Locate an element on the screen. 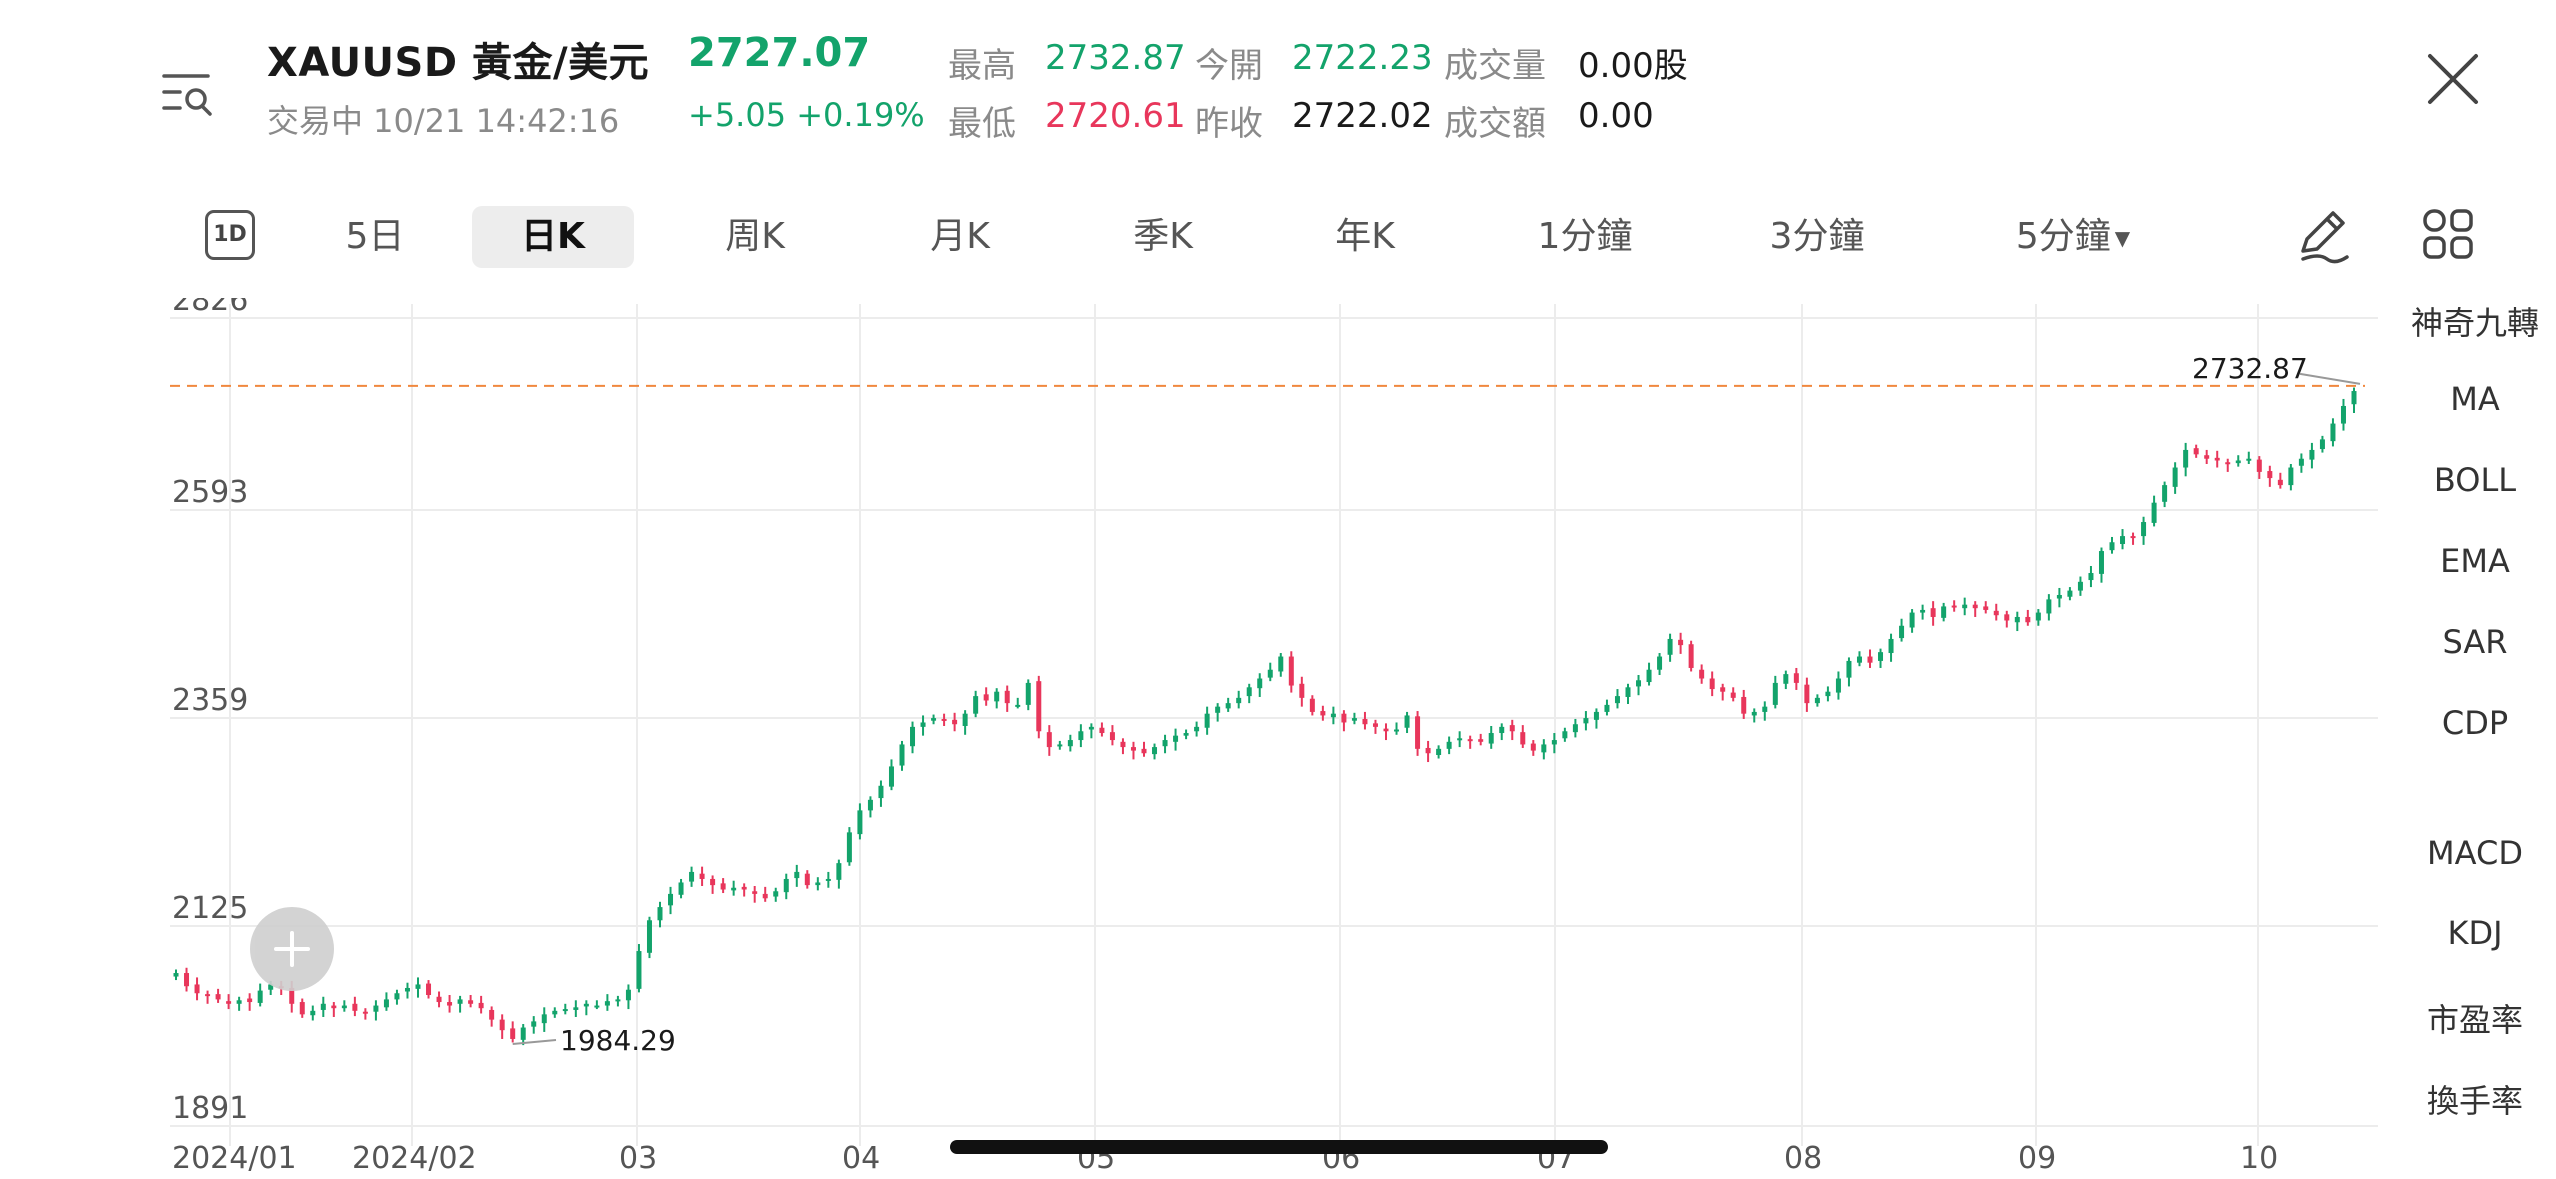  indicator-magic-nine: 神奇九轉 is located at coordinates (2474, 323).